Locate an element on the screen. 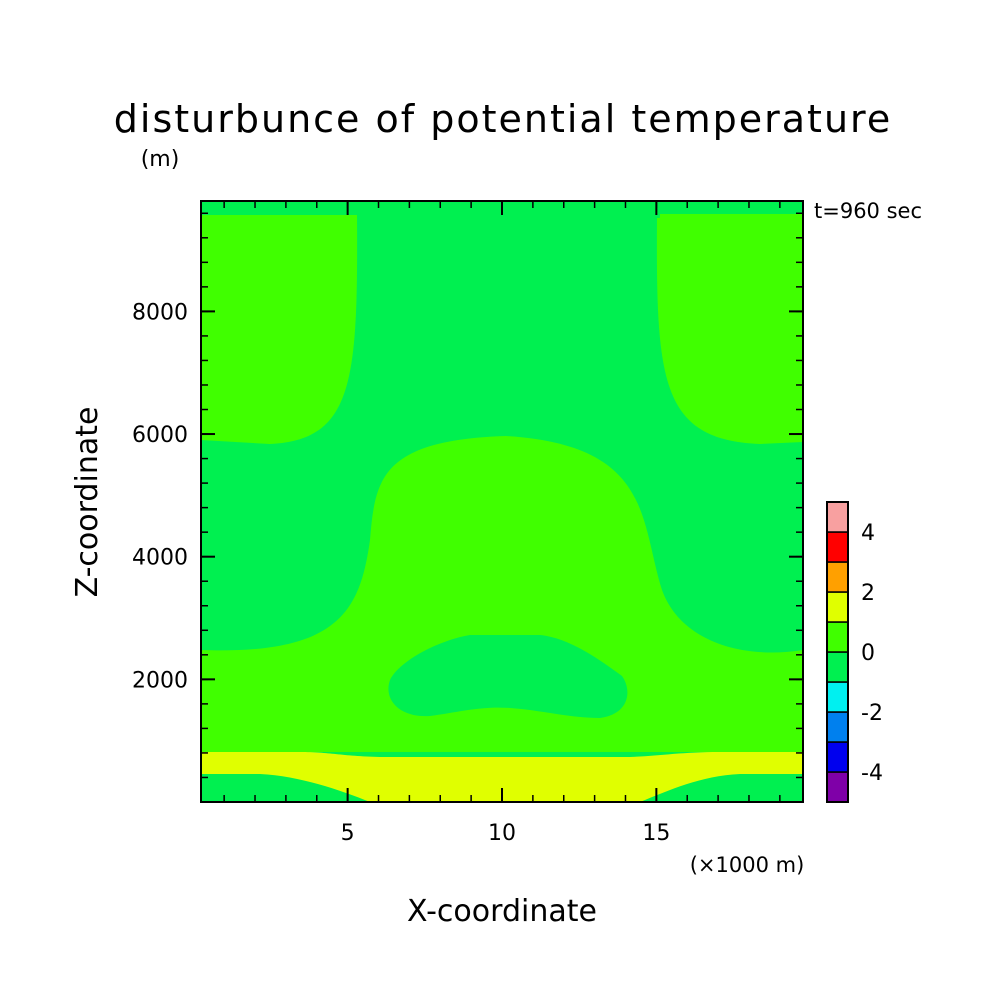 The image size is (1004, 1004). y-axis-tick-labels: 2000 4000 6000 8000 is located at coordinates (160, 496).